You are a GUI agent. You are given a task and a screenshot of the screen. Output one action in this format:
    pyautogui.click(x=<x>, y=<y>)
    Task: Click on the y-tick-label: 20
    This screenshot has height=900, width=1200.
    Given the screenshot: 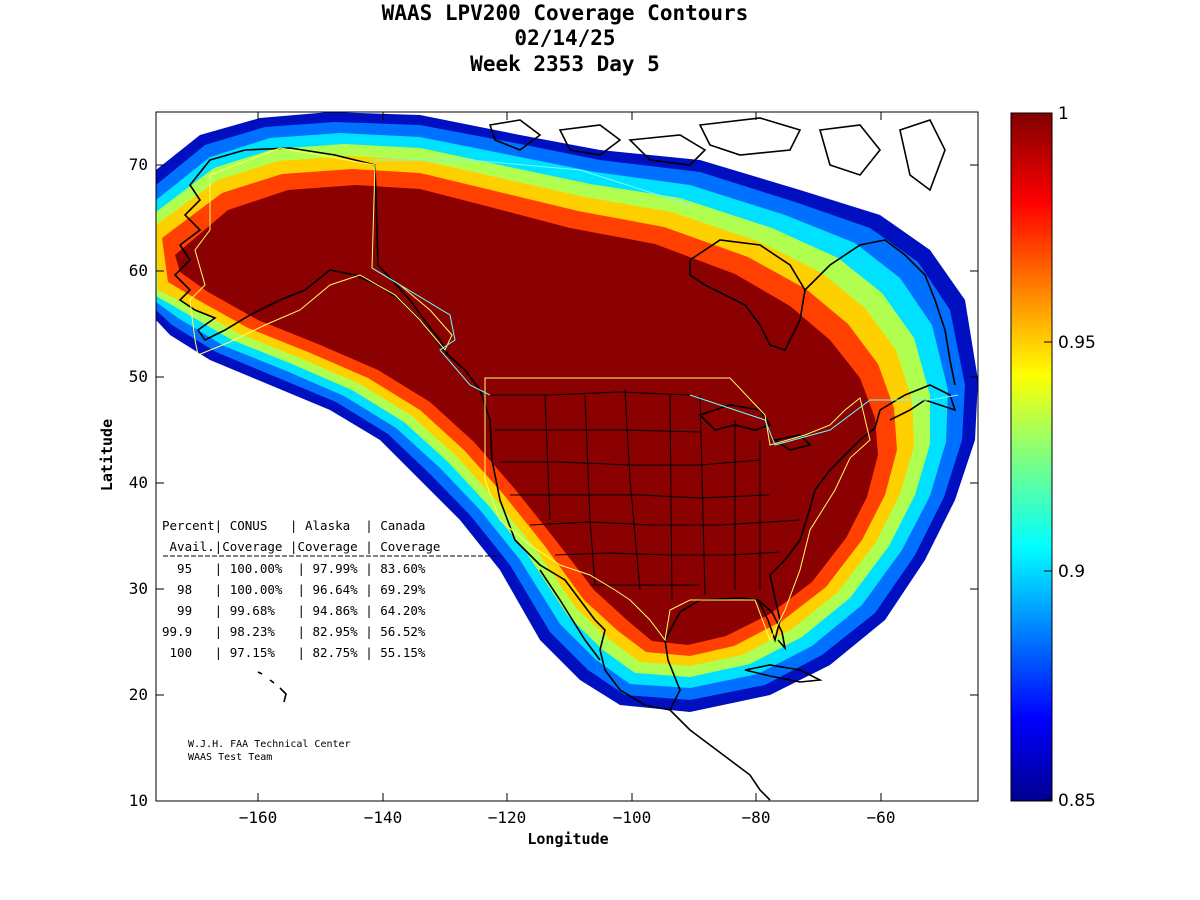 What is the action you would take?
    pyautogui.click(x=138, y=694)
    